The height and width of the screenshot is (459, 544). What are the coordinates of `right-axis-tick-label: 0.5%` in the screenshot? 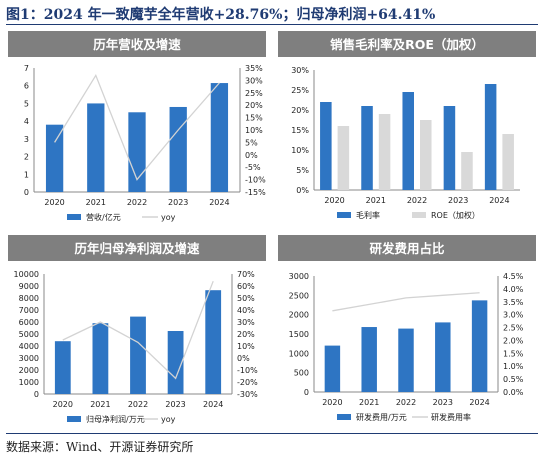 It's located at (513, 379).